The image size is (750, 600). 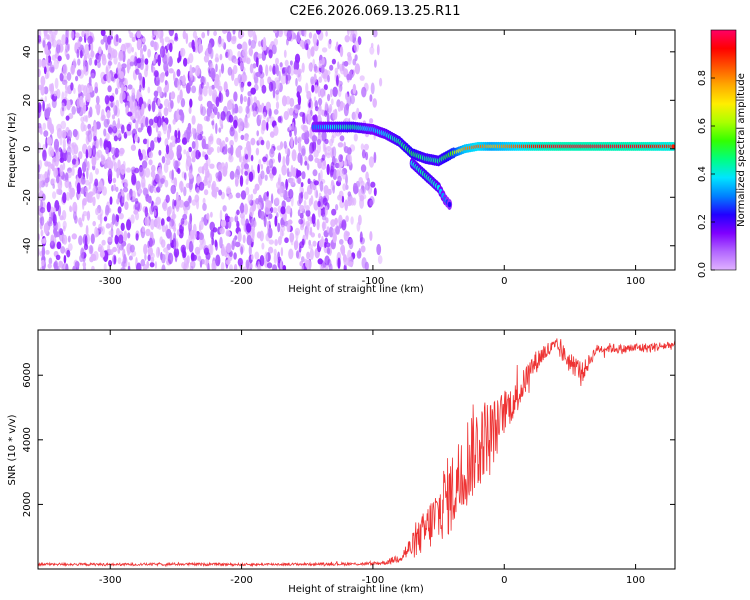 What do you see at coordinates (504, 580) in the screenshot?
I see `snr-xtick-label: 0` at bounding box center [504, 580].